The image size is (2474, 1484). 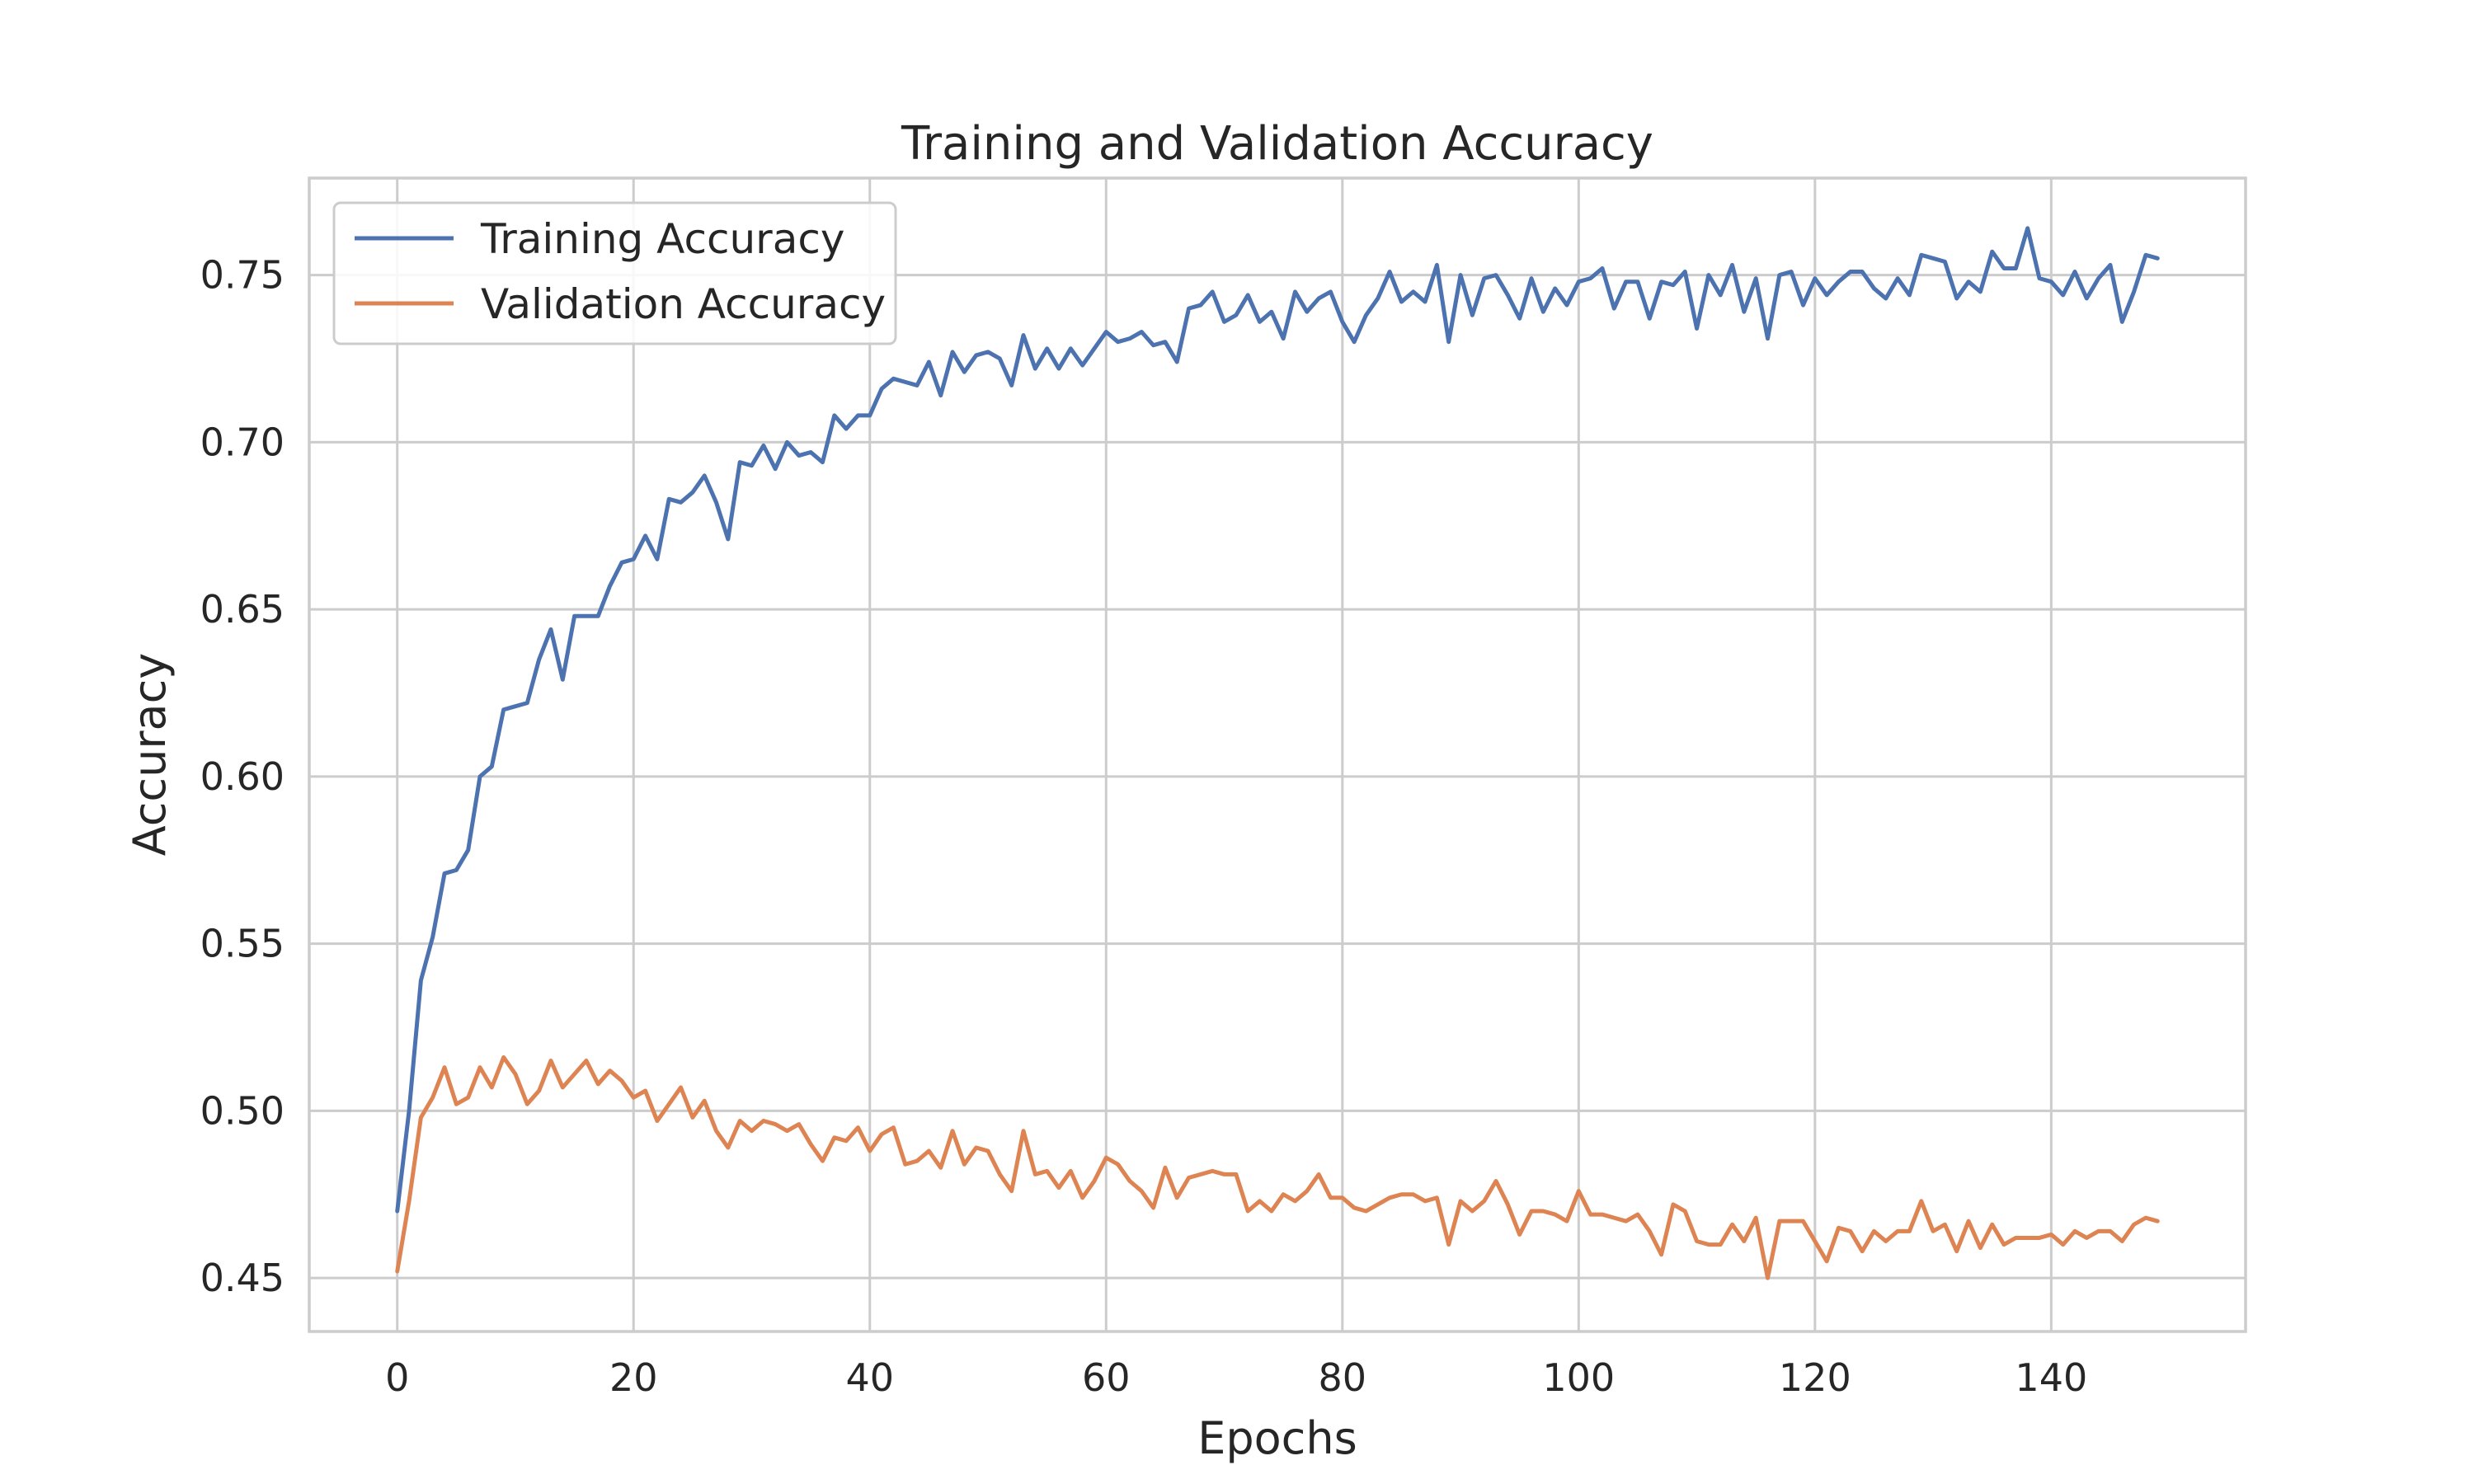 I want to click on x-tick-label: 140, so click(x=2051, y=1377).